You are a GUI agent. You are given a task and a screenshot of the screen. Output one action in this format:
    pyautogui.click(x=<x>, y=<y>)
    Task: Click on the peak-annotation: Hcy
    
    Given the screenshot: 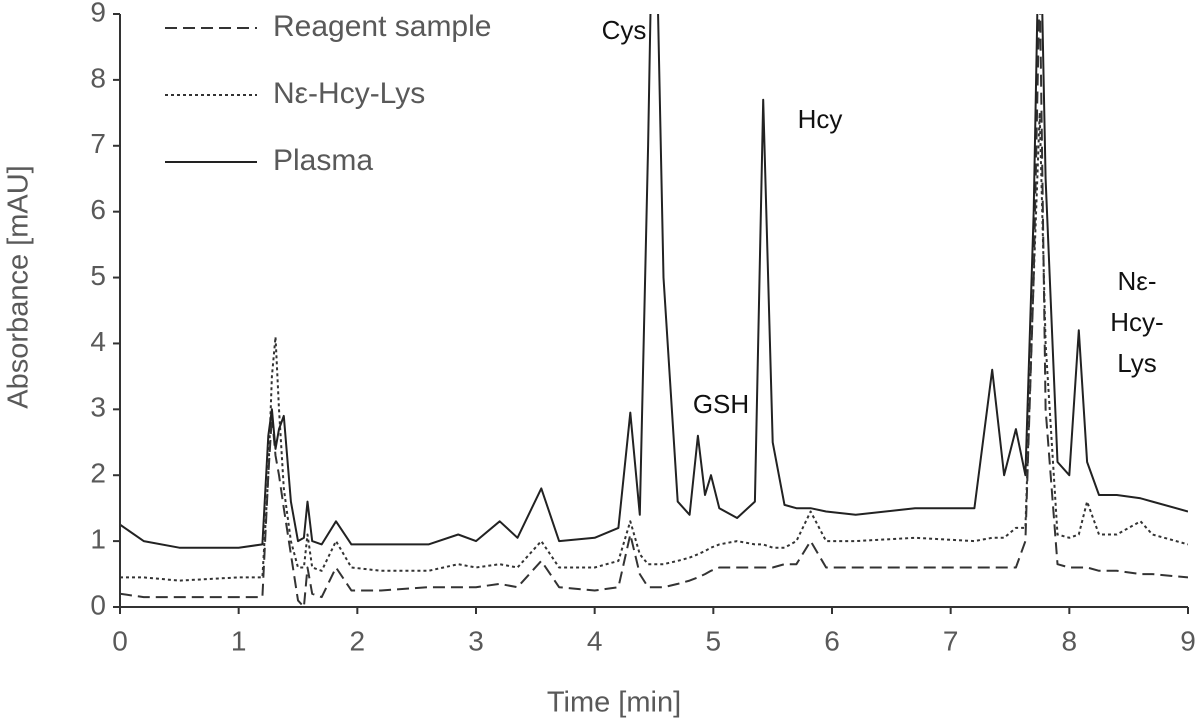 What is the action you would take?
    pyautogui.click(x=820, y=119)
    